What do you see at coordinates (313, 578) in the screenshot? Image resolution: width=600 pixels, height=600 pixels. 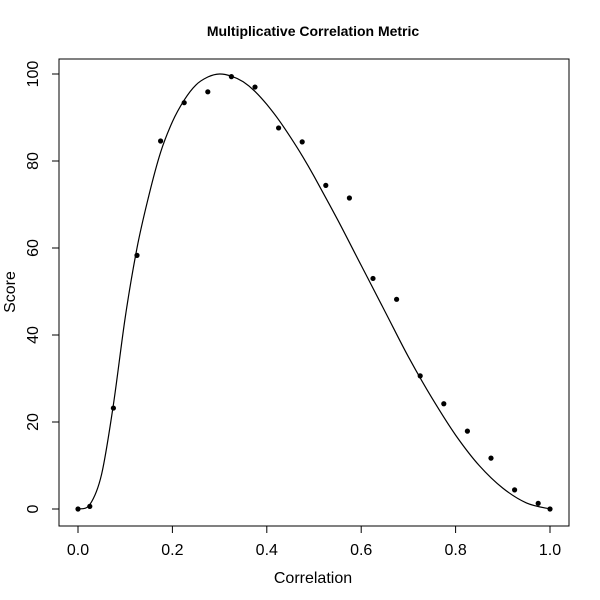 I see `x-axis-label: Correlation` at bounding box center [313, 578].